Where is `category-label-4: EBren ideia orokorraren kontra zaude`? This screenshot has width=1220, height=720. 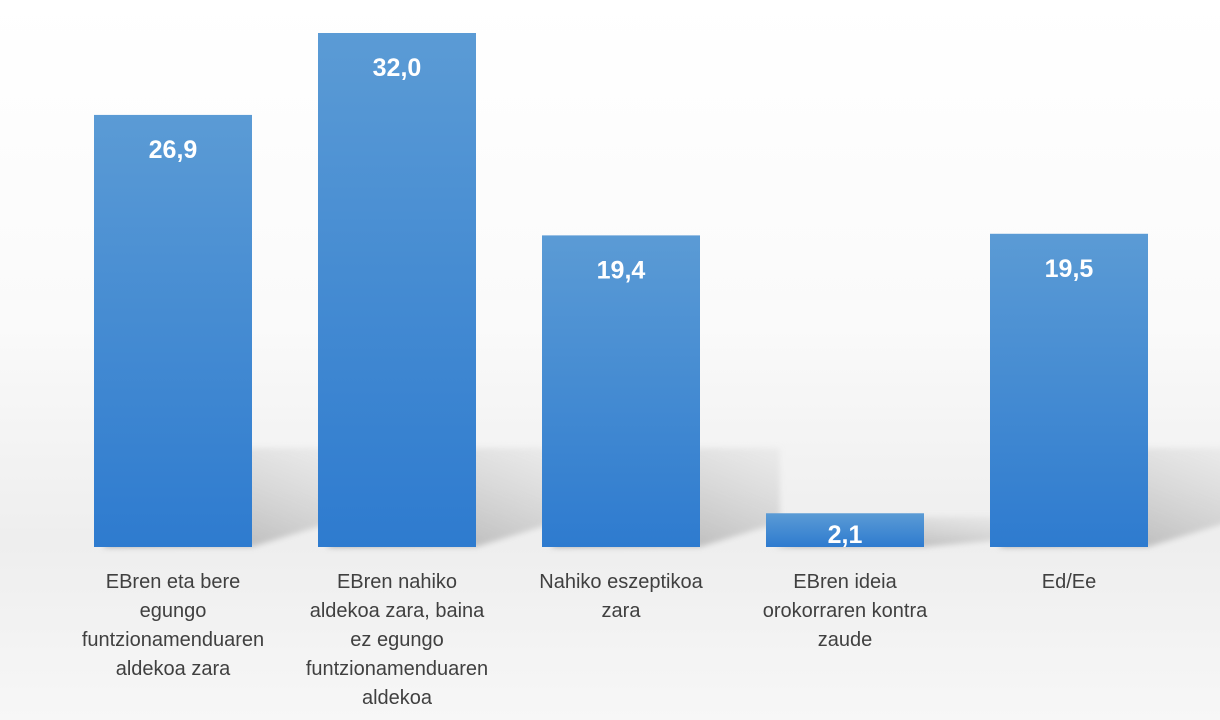
category-label-4: EBren ideia orokorraren kontra zaude is located at coordinates (845, 611).